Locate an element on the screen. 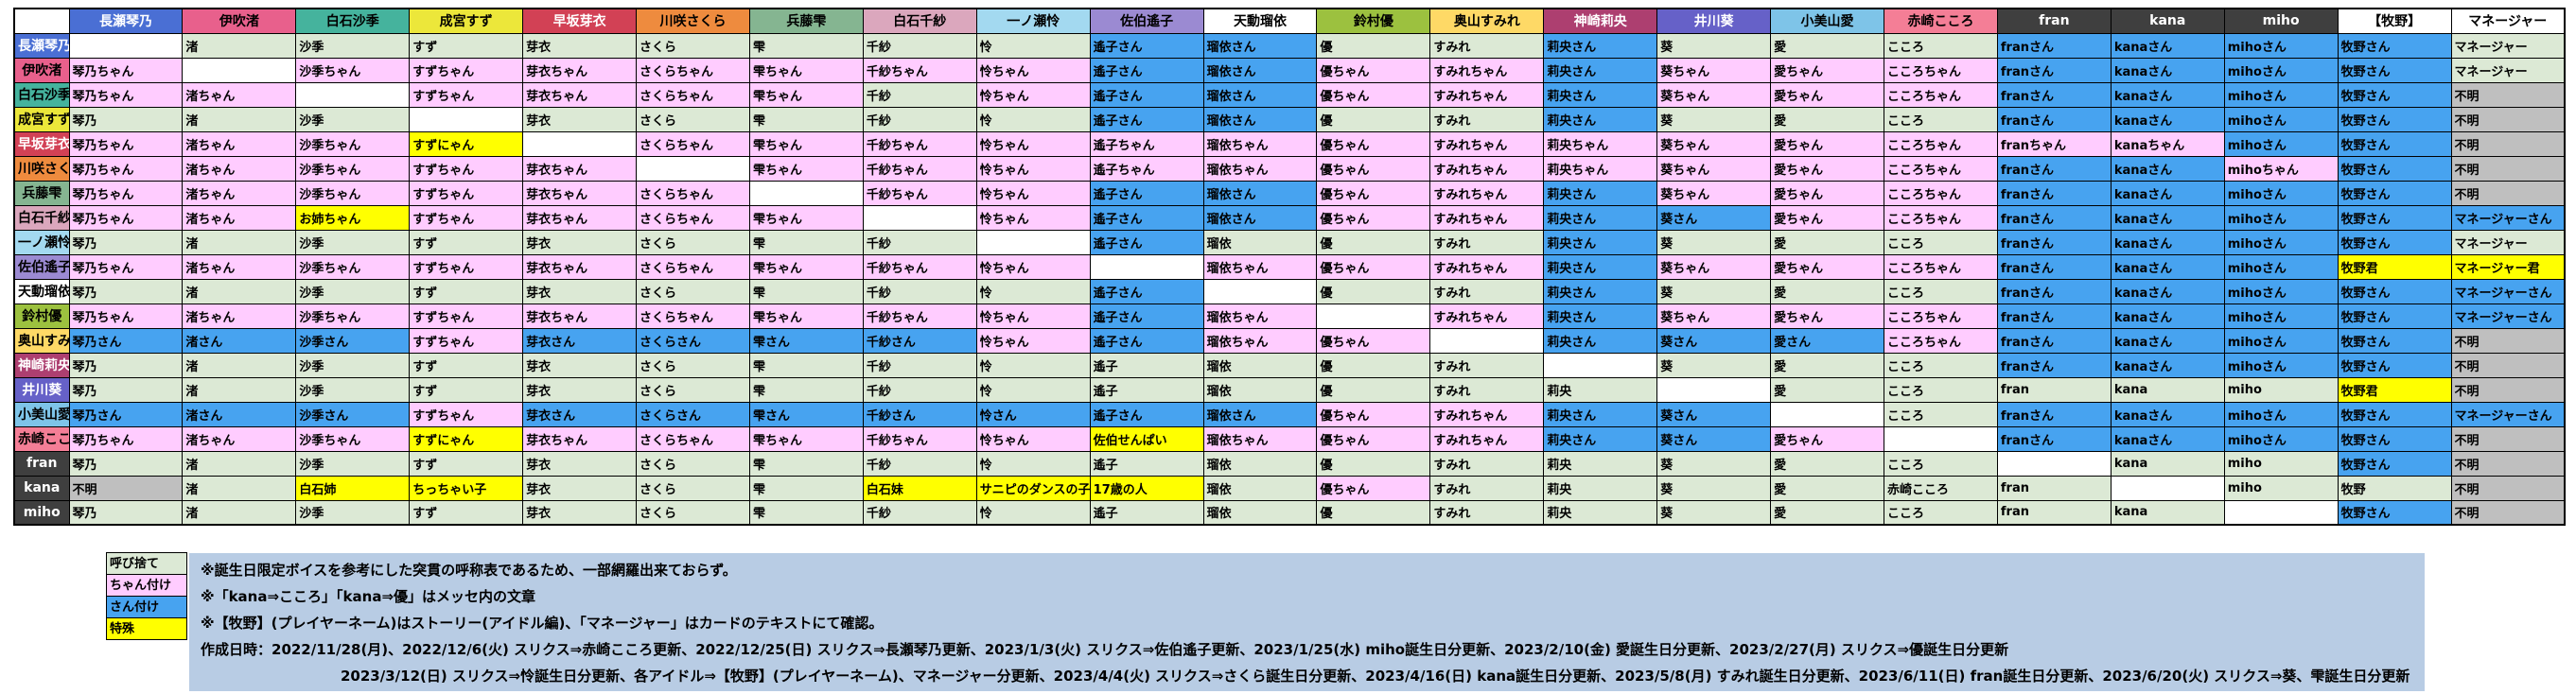 This screenshot has width=2576, height=694. call-cell: franさん is located at coordinates (2054, 438).